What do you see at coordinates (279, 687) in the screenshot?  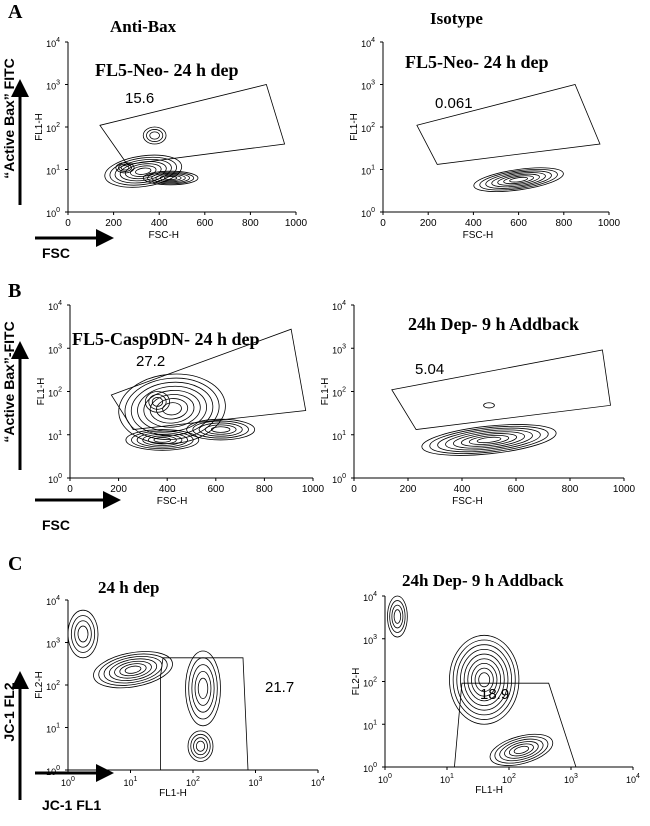 I see `gate-value: 21.7` at bounding box center [279, 687].